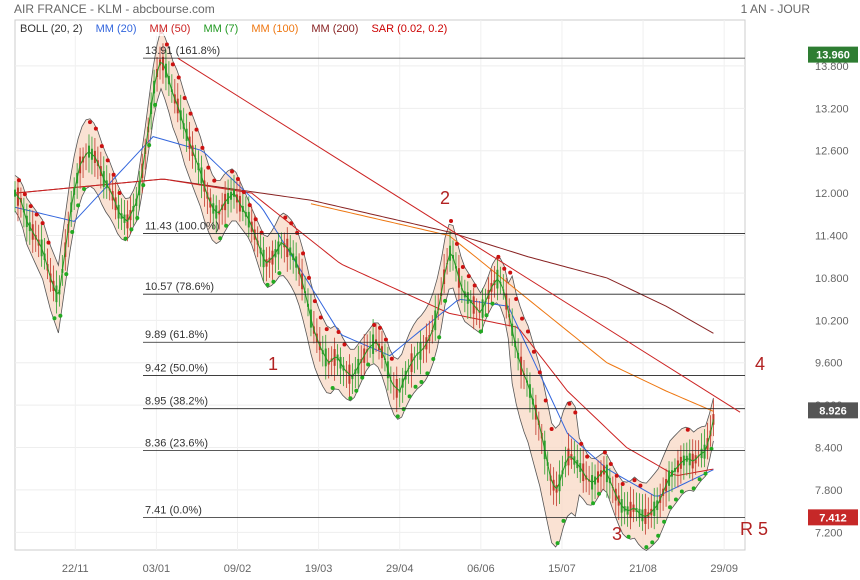  Describe the element at coordinates (182, 51) in the screenshot. I see `fib-level-label: 13.91 (161.8%)` at that location.